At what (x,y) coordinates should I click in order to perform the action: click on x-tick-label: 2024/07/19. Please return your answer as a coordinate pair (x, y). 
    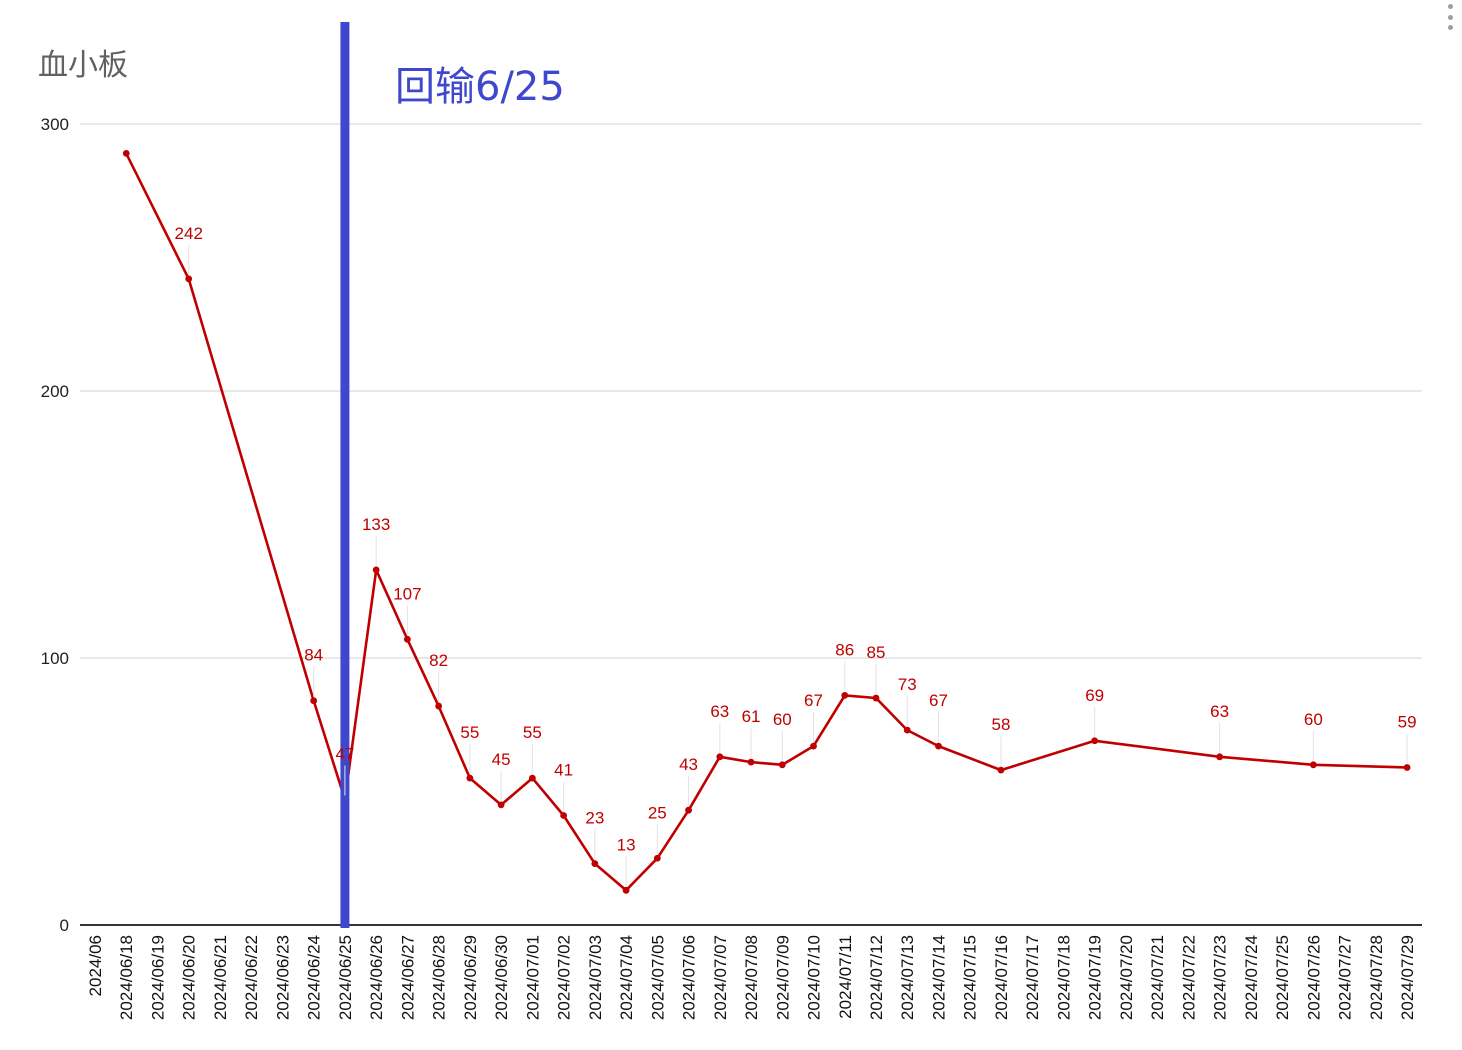
    Looking at the image, I should click on (1095, 977).